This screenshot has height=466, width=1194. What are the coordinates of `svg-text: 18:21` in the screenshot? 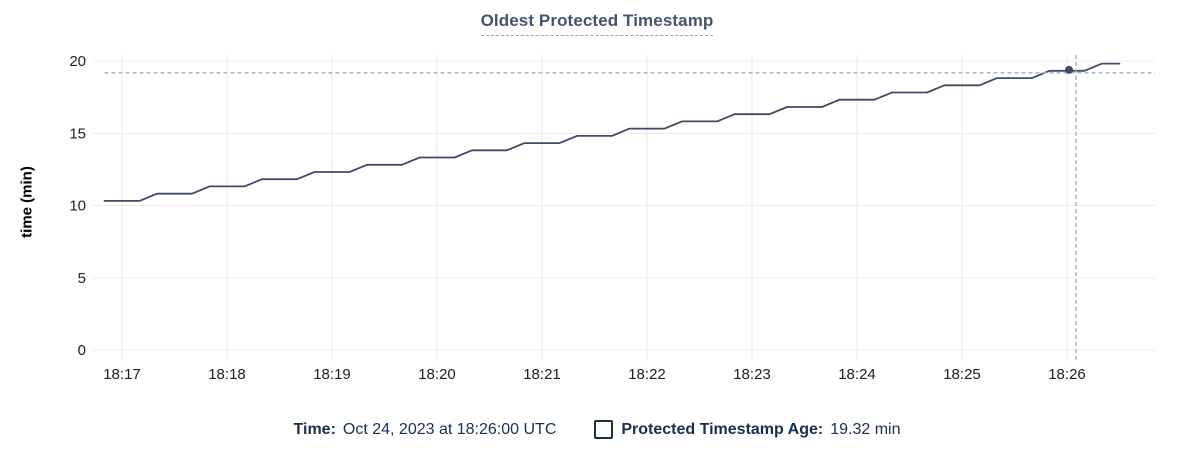 It's located at (542, 374).